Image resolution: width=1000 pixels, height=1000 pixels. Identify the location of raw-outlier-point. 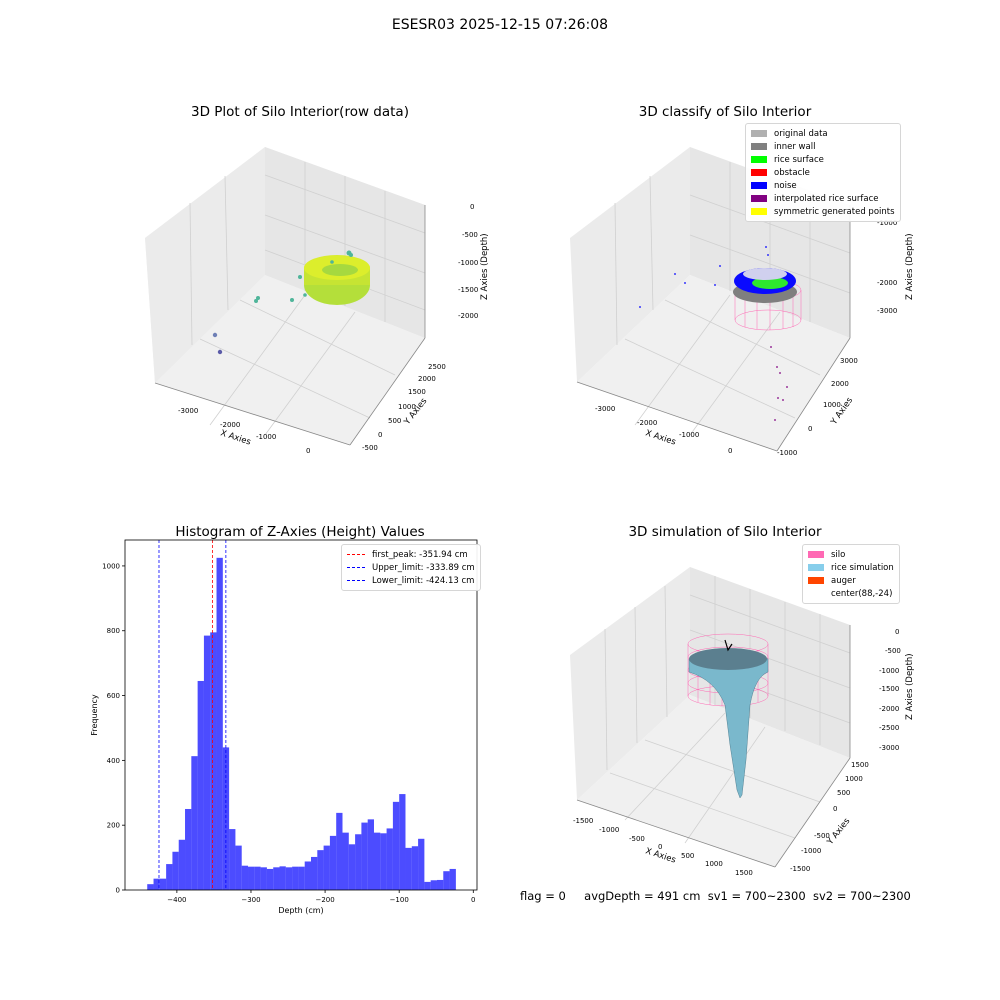
(215, 335).